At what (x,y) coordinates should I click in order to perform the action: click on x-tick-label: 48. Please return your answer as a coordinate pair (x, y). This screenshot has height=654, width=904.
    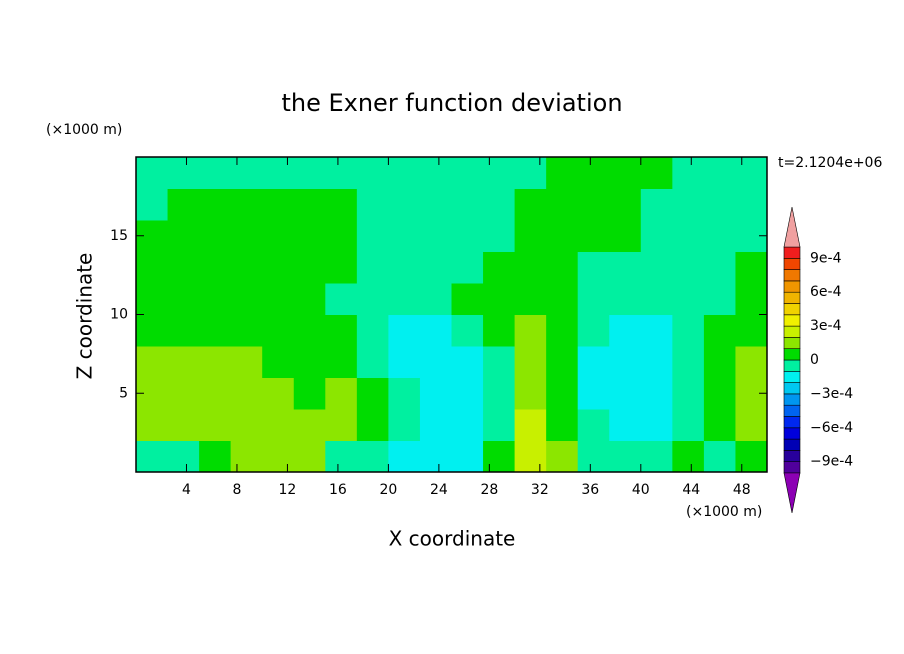
    Looking at the image, I should click on (742, 490).